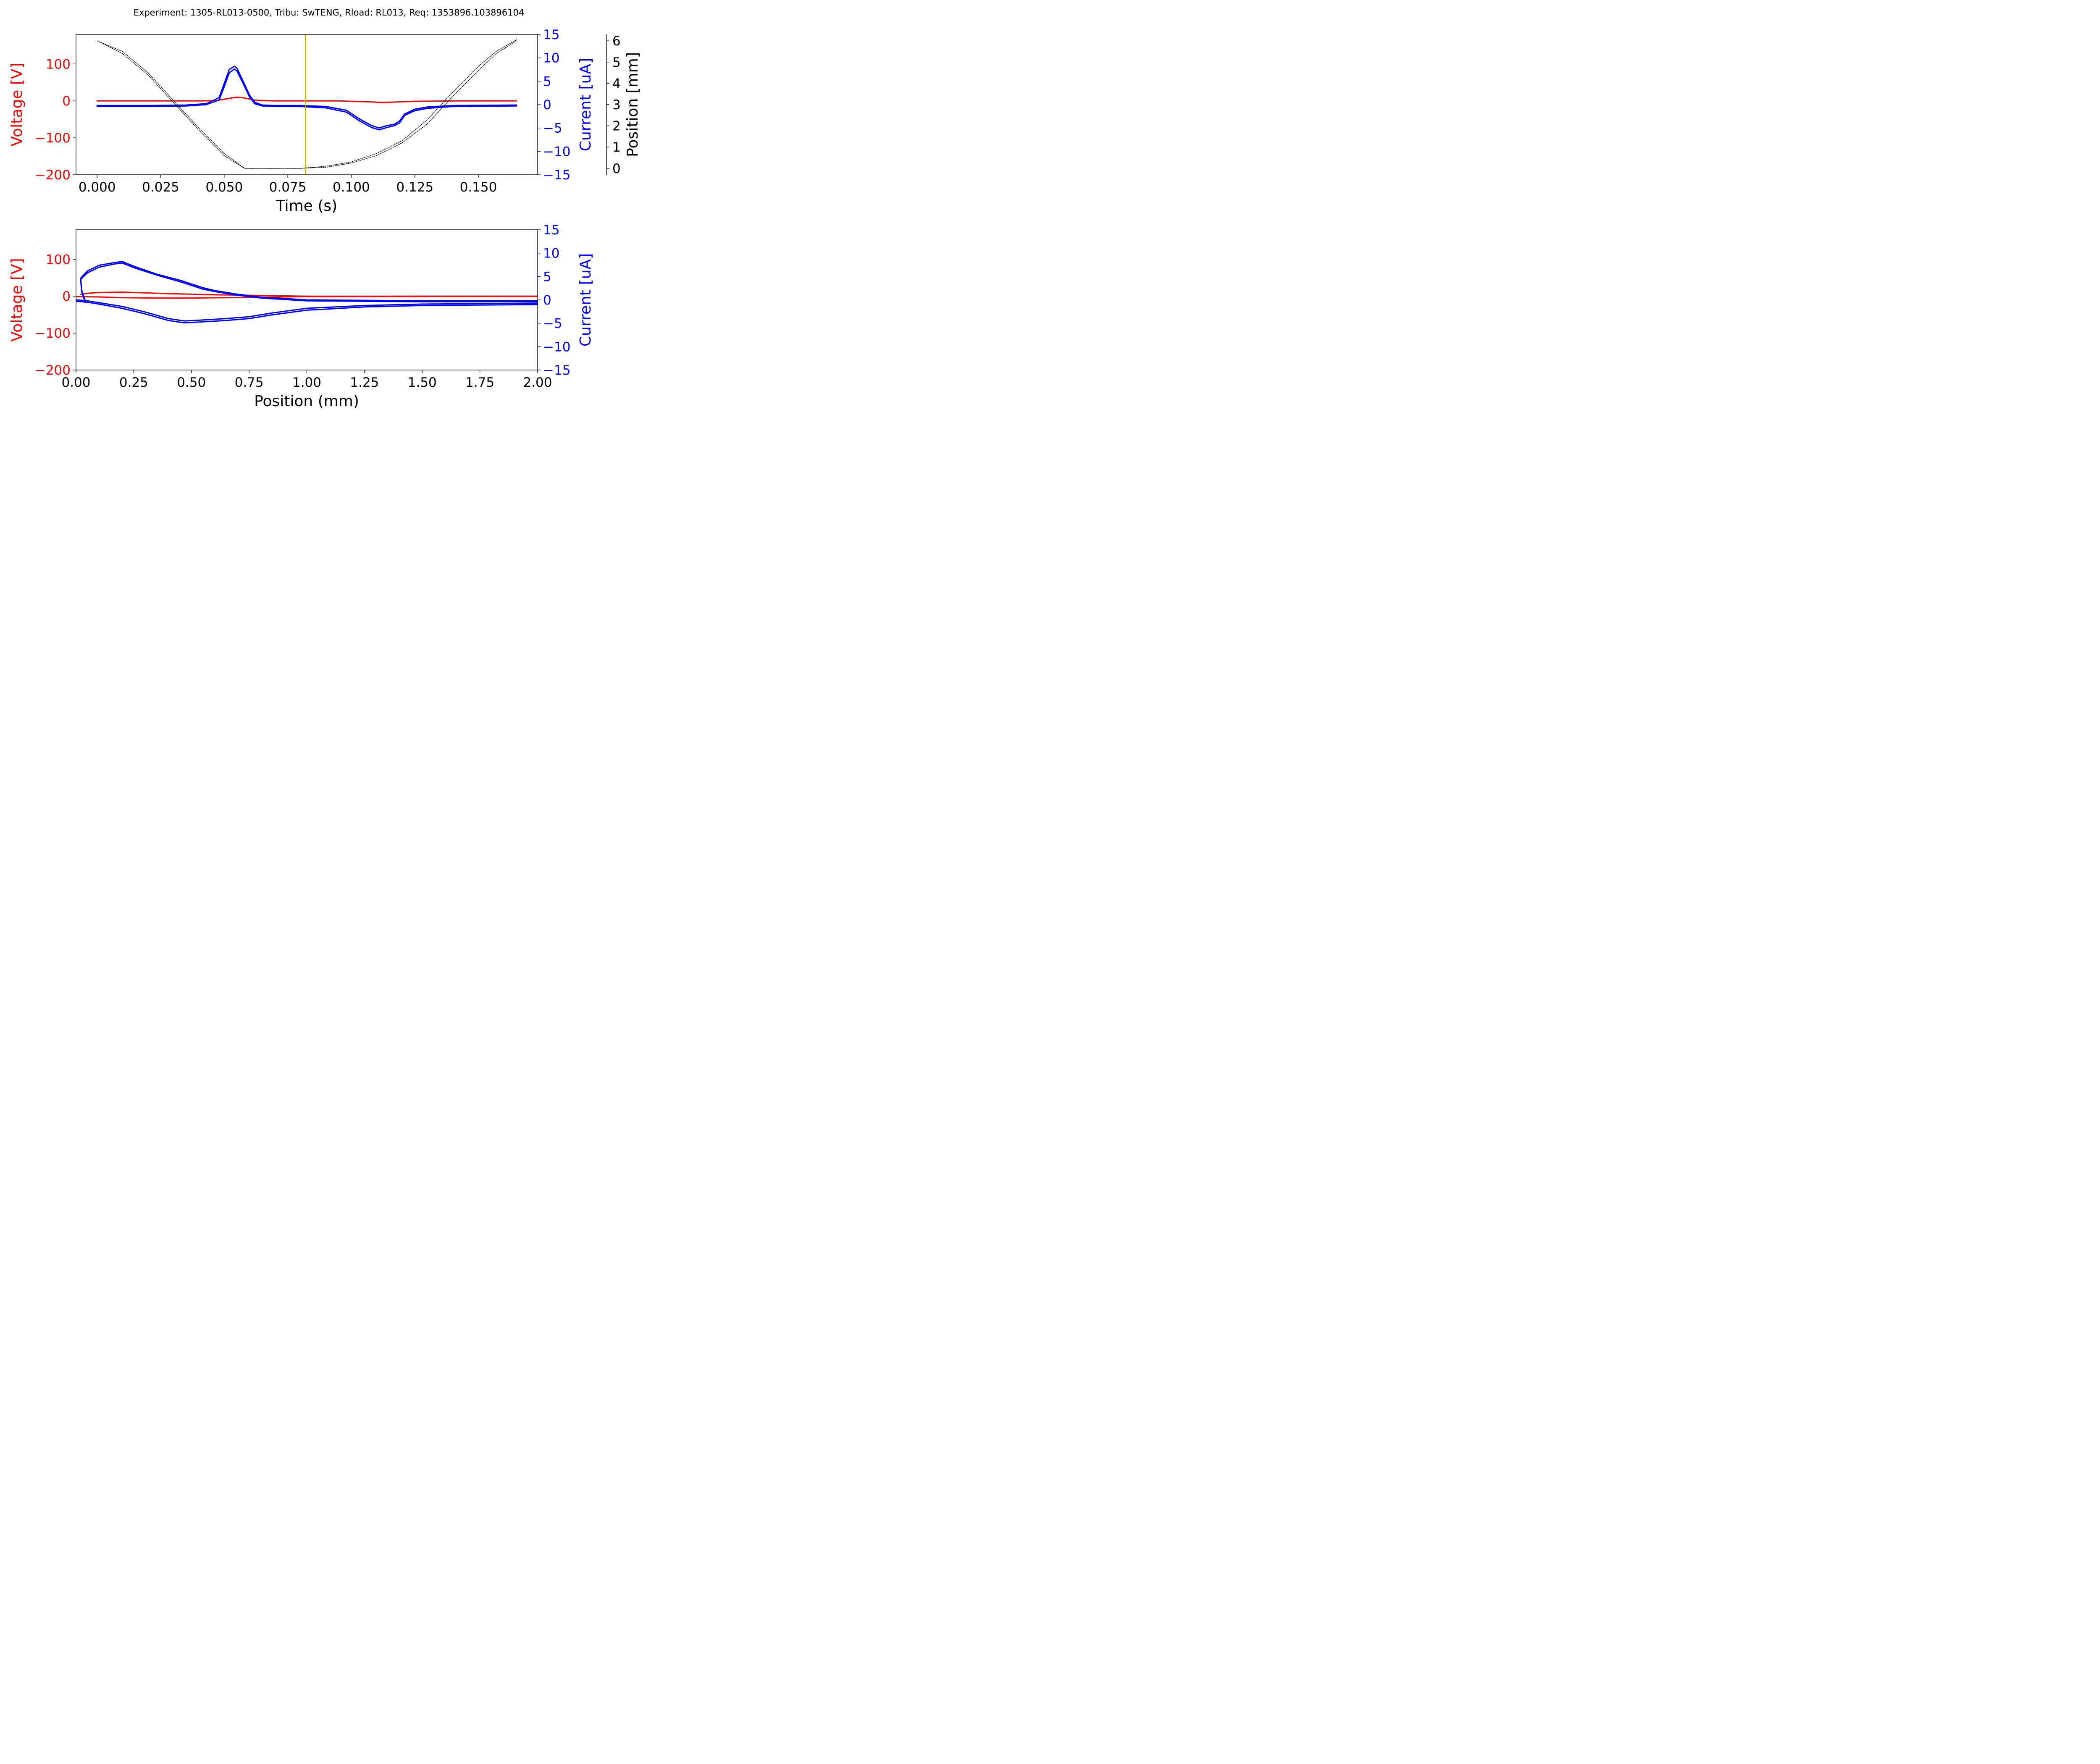 Image resolution: width=2100 pixels, height=1764 pixels. I want to click on position-axis-tick-label: 3, so click(616, 105).